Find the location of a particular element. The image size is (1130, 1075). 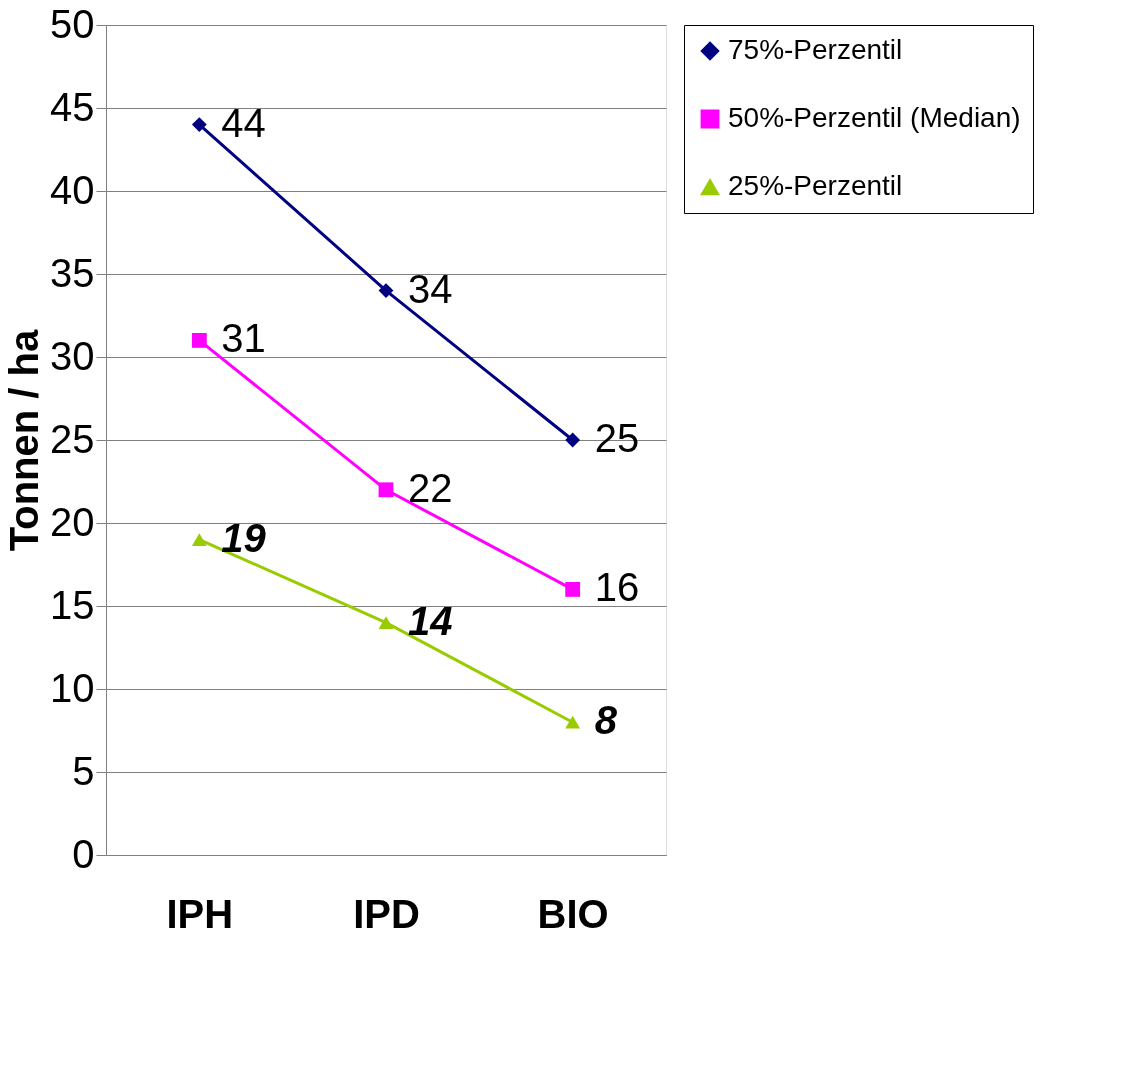

y-tick-label: 45 is located at coordinates (72, 106).